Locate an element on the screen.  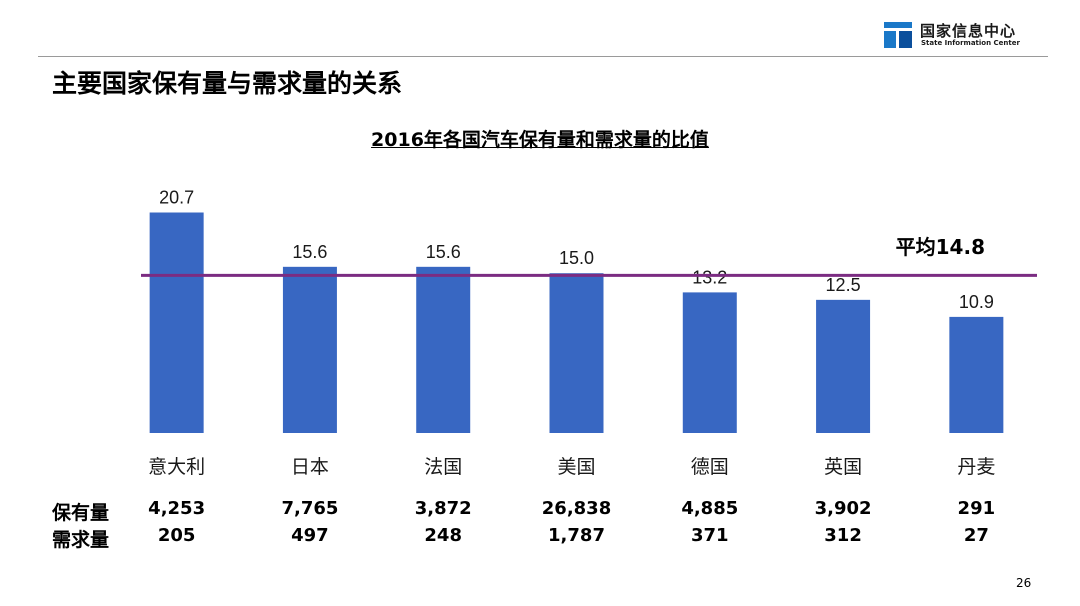
bar-value-label: 12.5 is located at coordinates (843, 285).